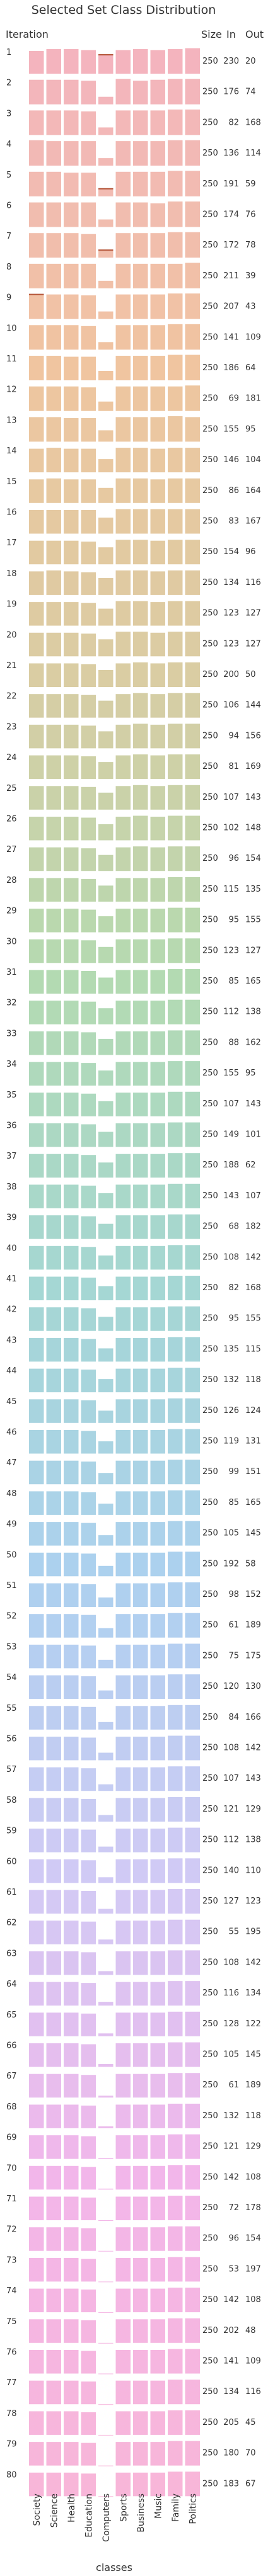  Describe the element at coordinates (124, 10) in the screenshot. I see `chart-title: Selected Set Class Distribution` at that location.